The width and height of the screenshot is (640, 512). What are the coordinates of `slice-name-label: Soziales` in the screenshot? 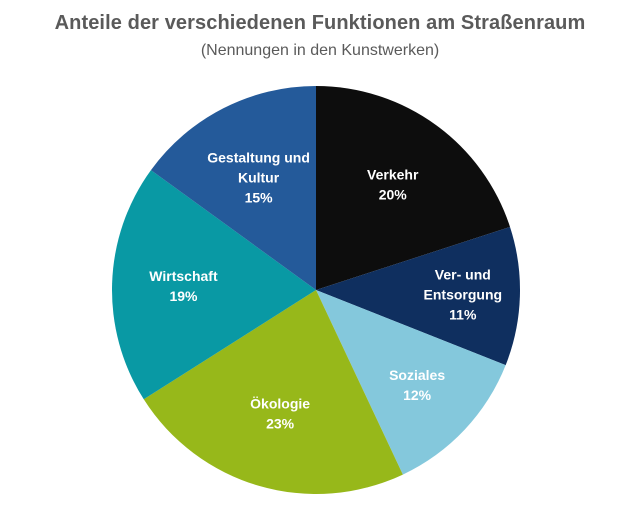 It's located at (417, 375).